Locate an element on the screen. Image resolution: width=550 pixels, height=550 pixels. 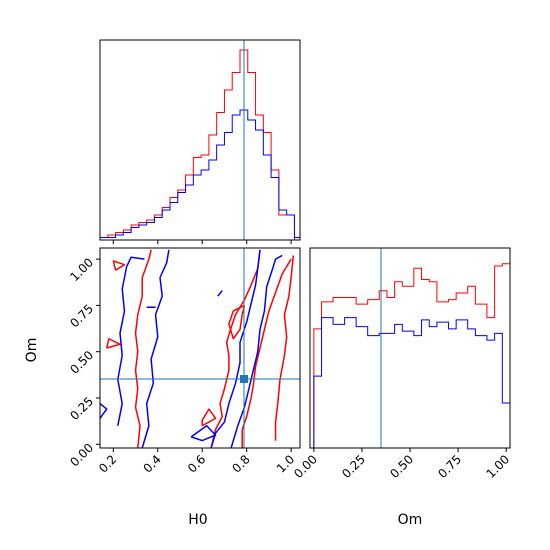
contour-x-tick-label: 0.8 is located at coordinates (240, 463).